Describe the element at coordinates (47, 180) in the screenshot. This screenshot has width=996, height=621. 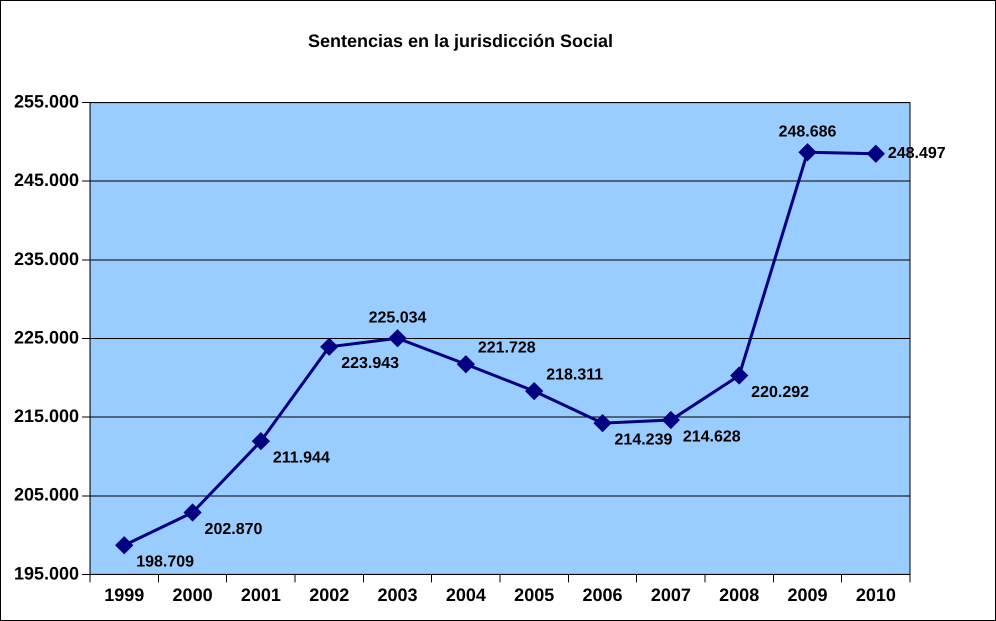
I see `y-tick-label: 245.000` at that location.